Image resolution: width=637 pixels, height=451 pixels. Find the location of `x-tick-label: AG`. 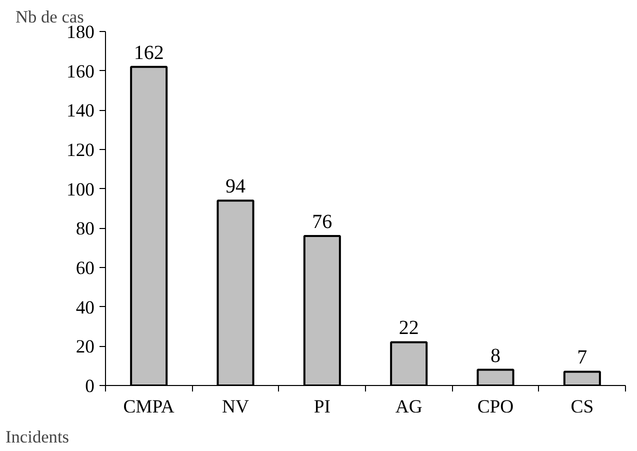

x-tick-label: AG is located at coordinates (408, 407).